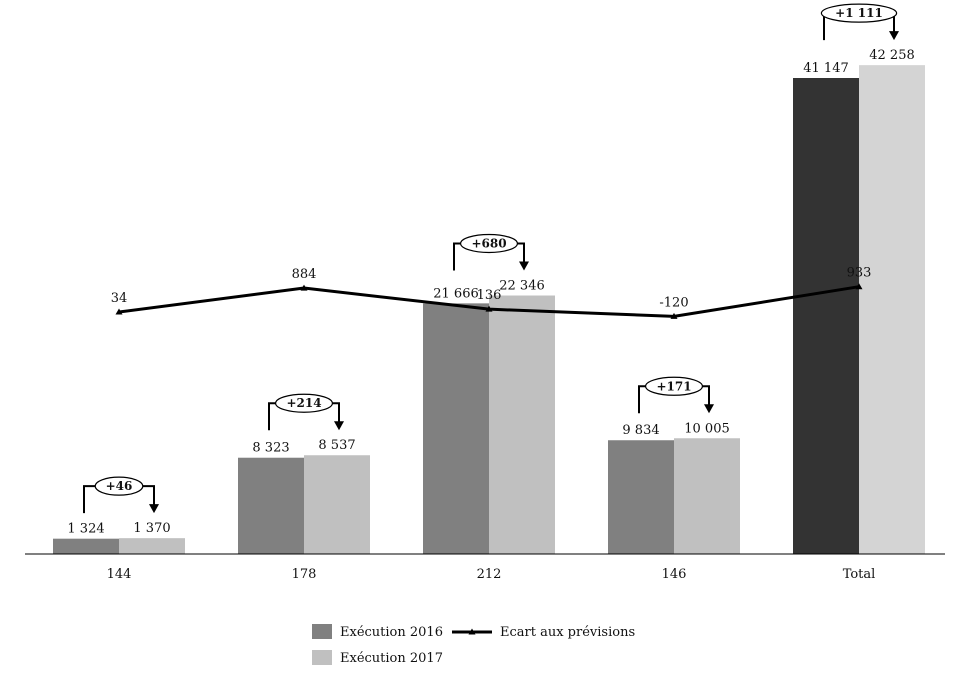  What do you see at coordinates (270, 448) in the screenshot?
I see `value-label-exec2016: 8 323` at bounding box center [270, 448].